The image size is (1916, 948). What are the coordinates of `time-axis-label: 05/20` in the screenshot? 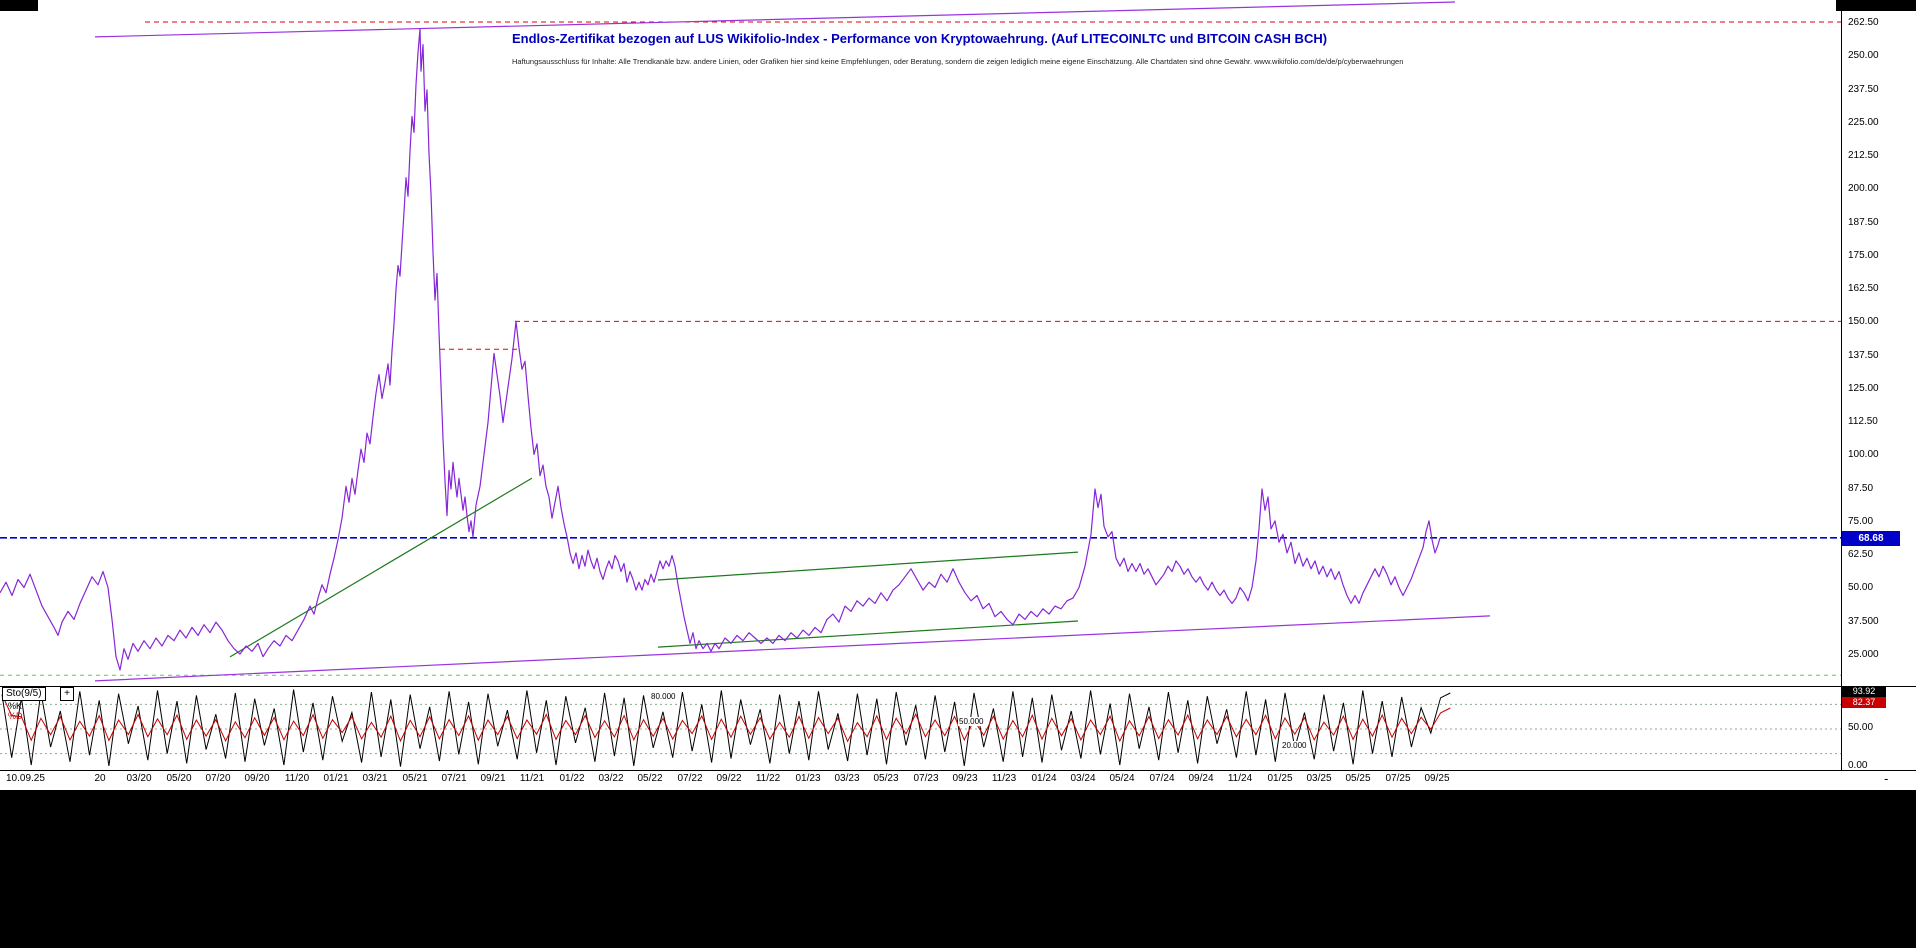 It's located at (179, 778).